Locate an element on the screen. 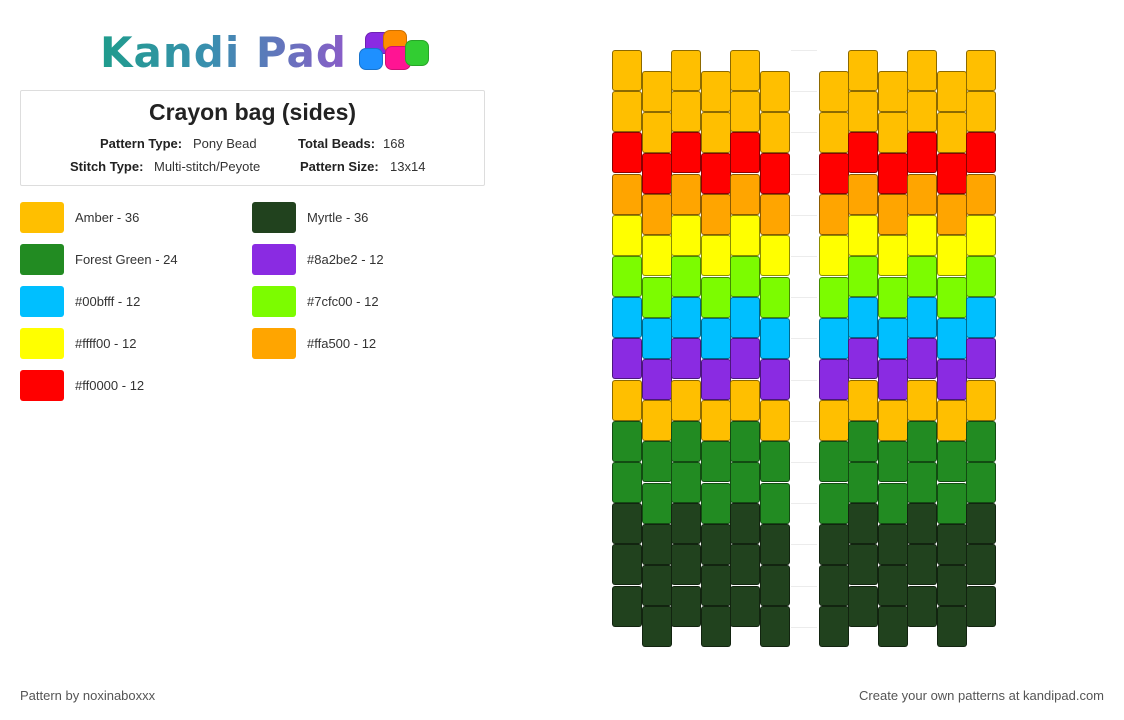 This screenshot has width=1124, height=720. pattern-type-value: Pony Bead is located at coordinates (225, 143).